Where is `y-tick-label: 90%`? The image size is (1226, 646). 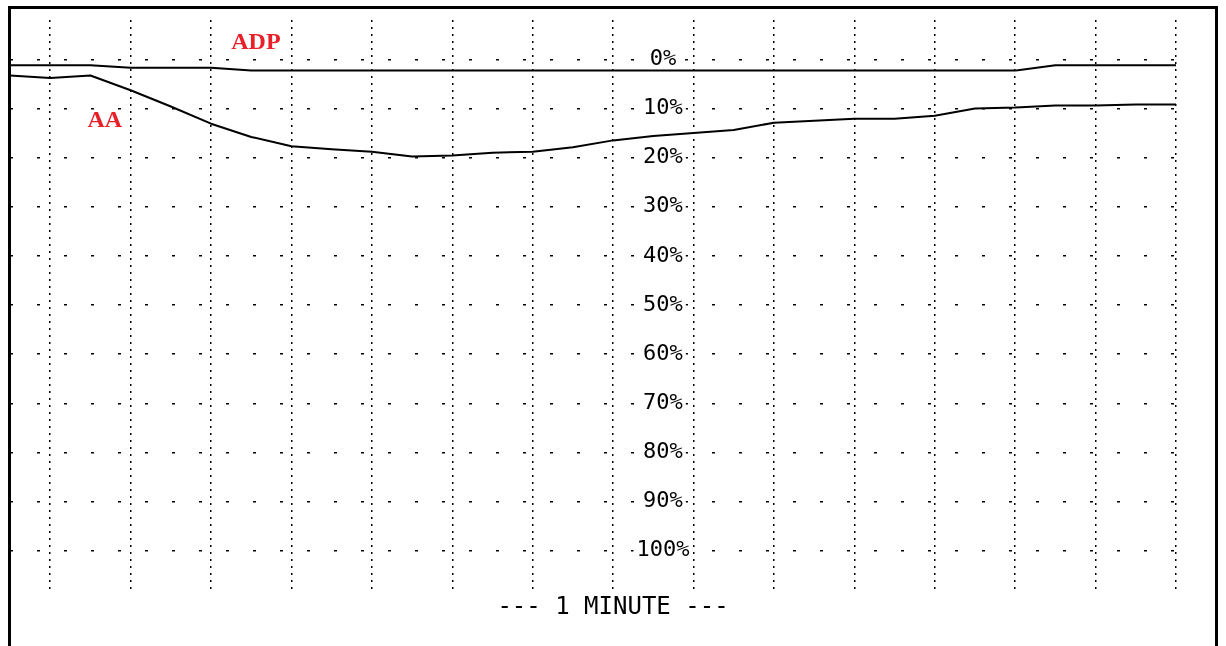
y-tick-label: 90% is located at coordinates (663, 500).